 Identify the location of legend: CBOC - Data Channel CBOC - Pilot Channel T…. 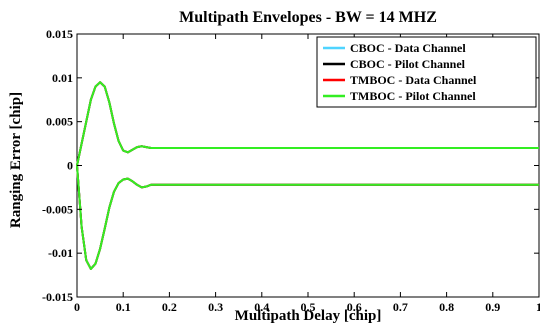
(426, 72).